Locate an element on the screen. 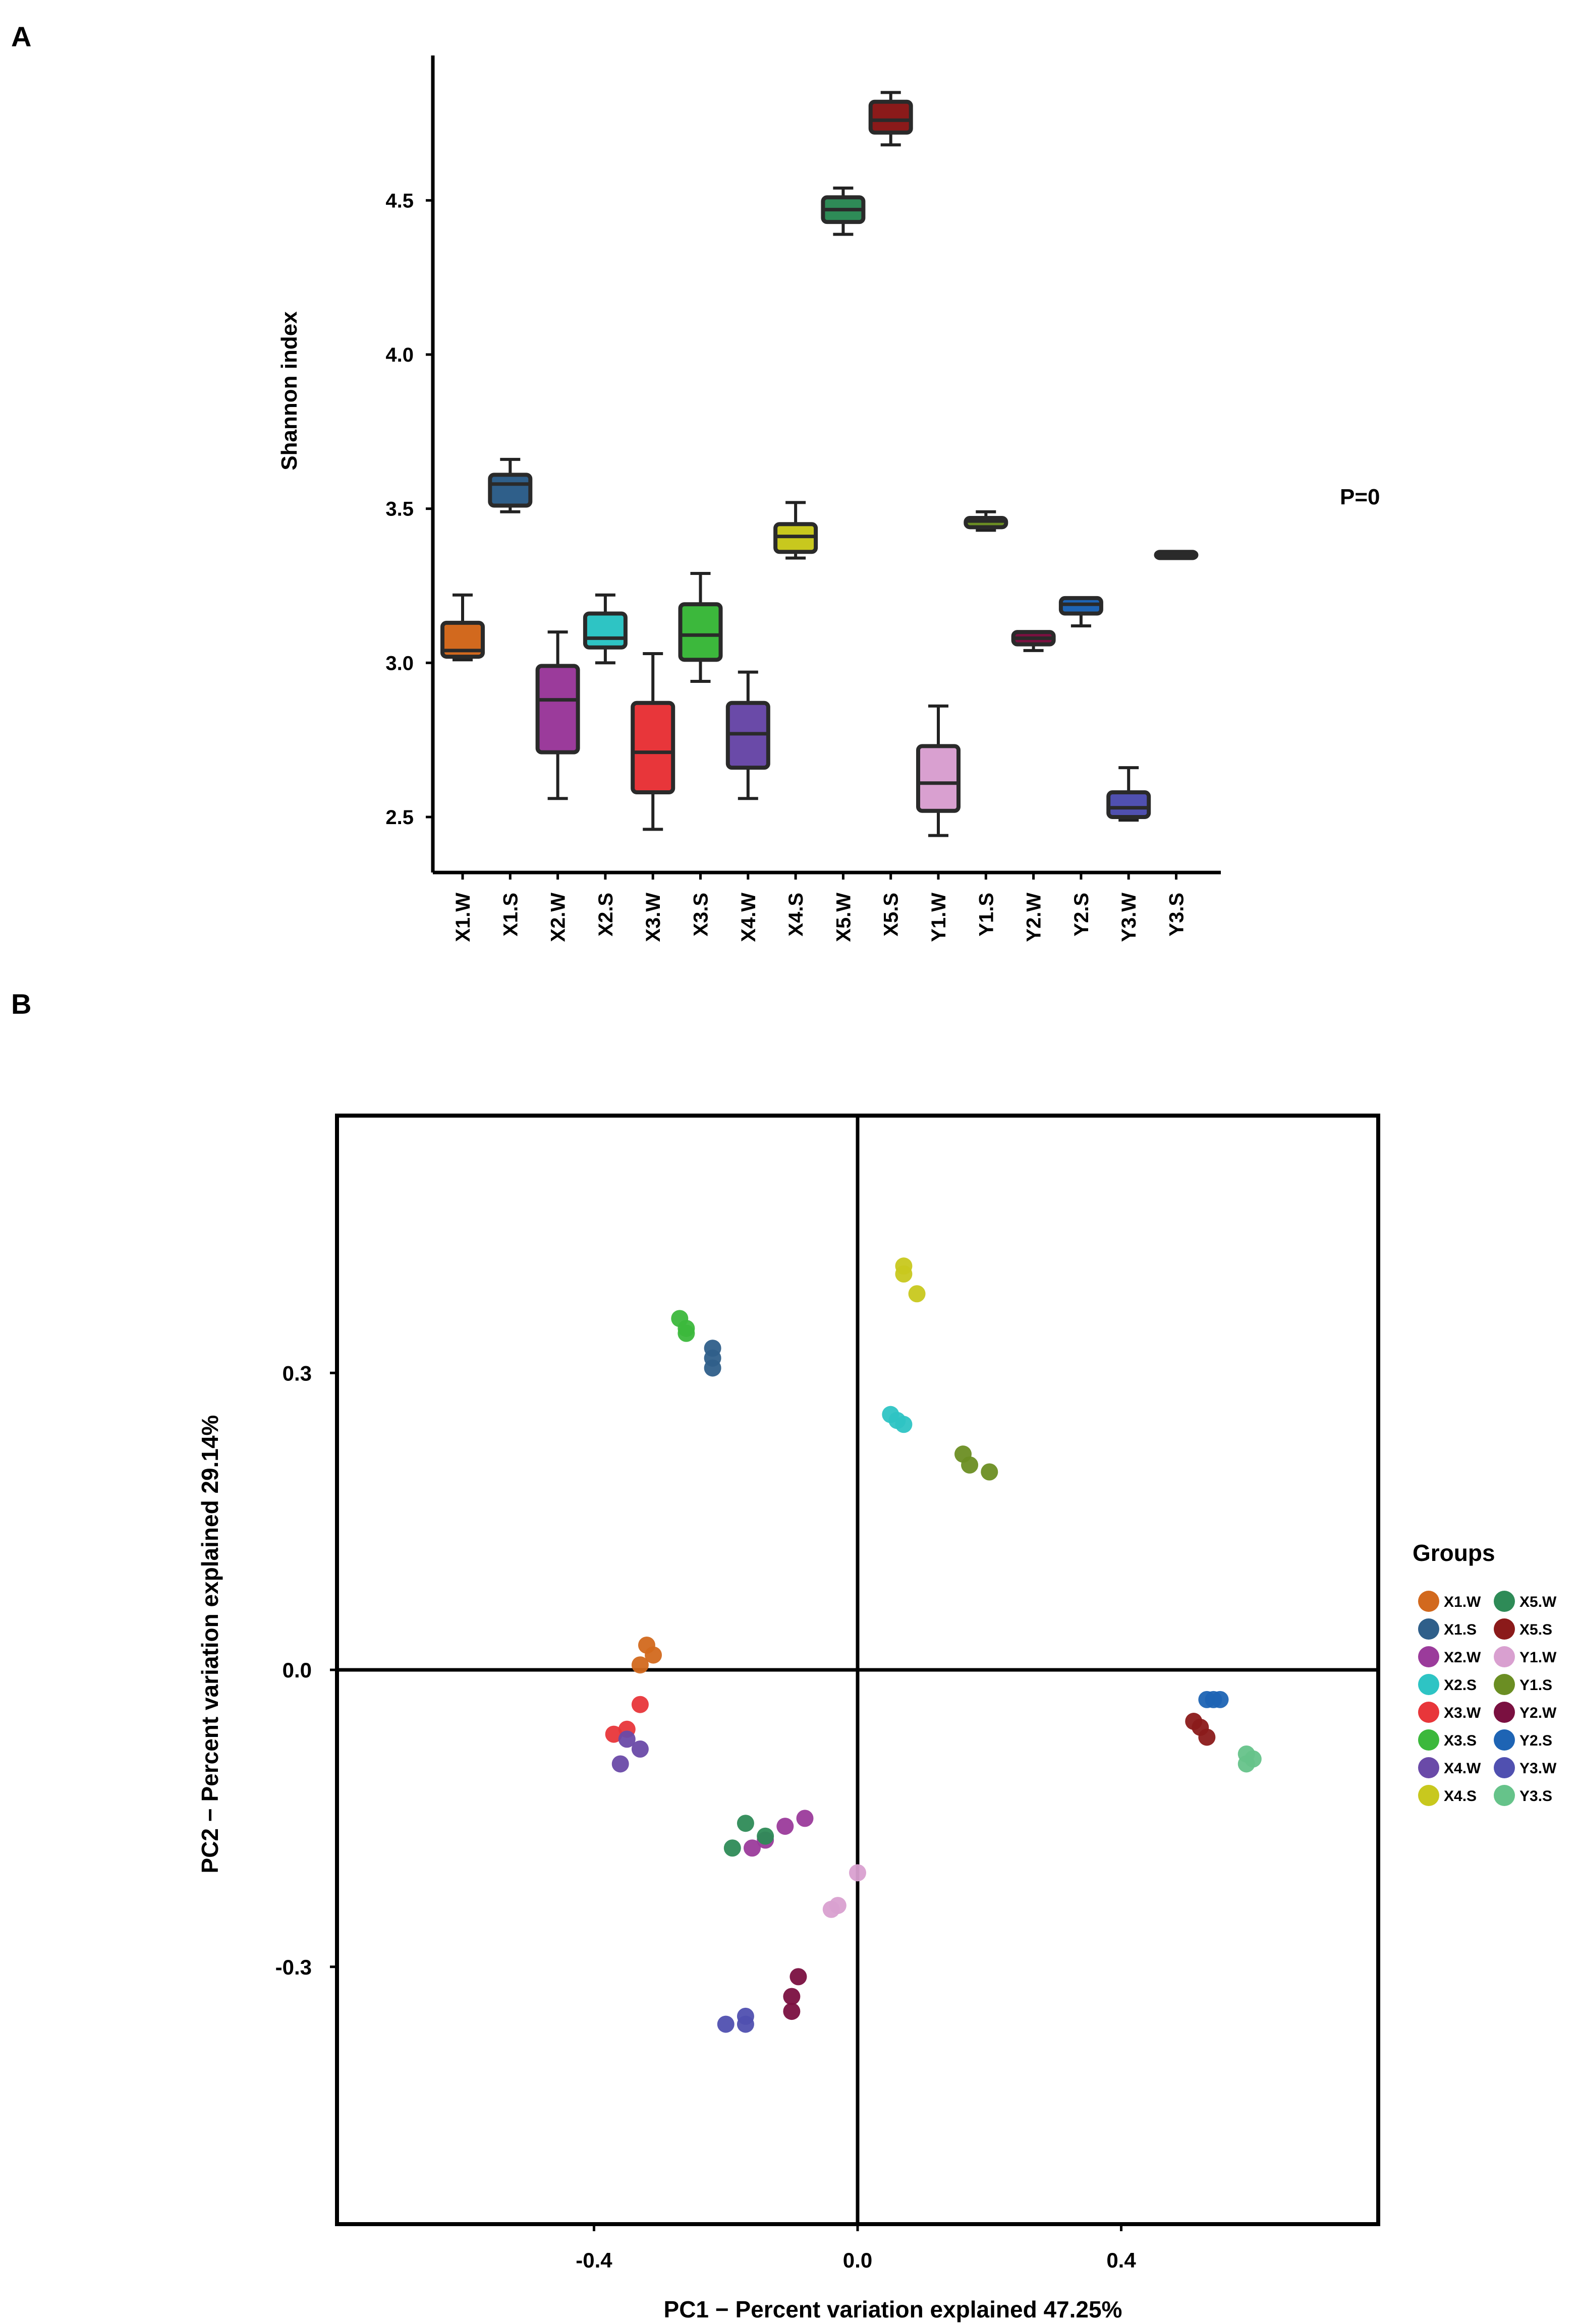  box-body-x1-w is located at coordinates (462, 639).